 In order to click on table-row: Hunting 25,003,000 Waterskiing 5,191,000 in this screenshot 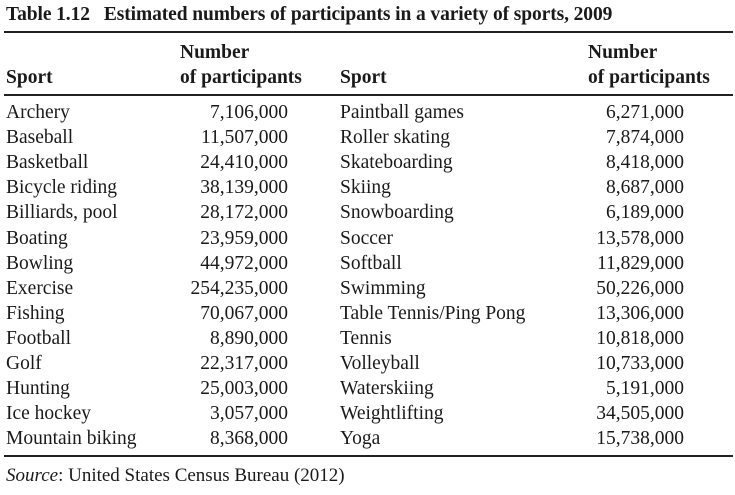, I will do `click(367, 388)`.